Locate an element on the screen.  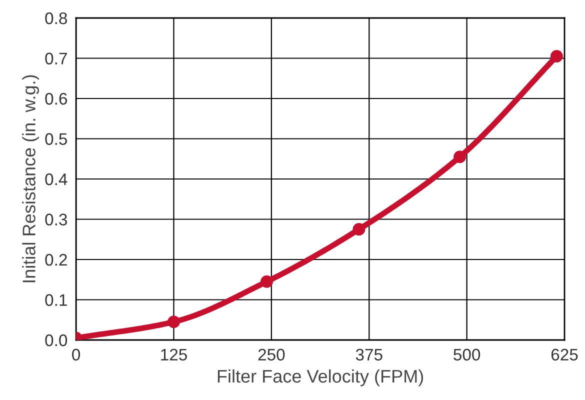
y-tick-label: 0.4 is located at coordinates (56, 179).